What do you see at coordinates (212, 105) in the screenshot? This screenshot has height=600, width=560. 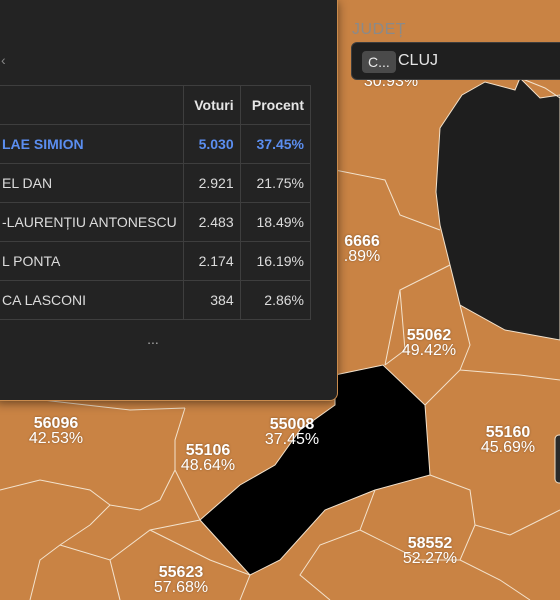 I see `header-votes: Voturi` at bounding box center [212, 105].